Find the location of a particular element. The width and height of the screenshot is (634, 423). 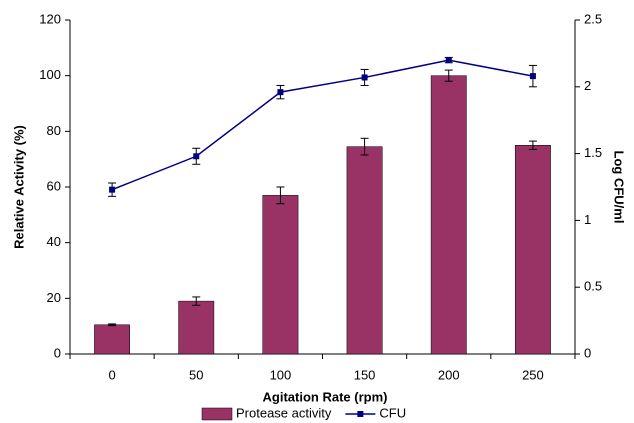

y-tick-label: 20 is located at coordinates (54, 297).